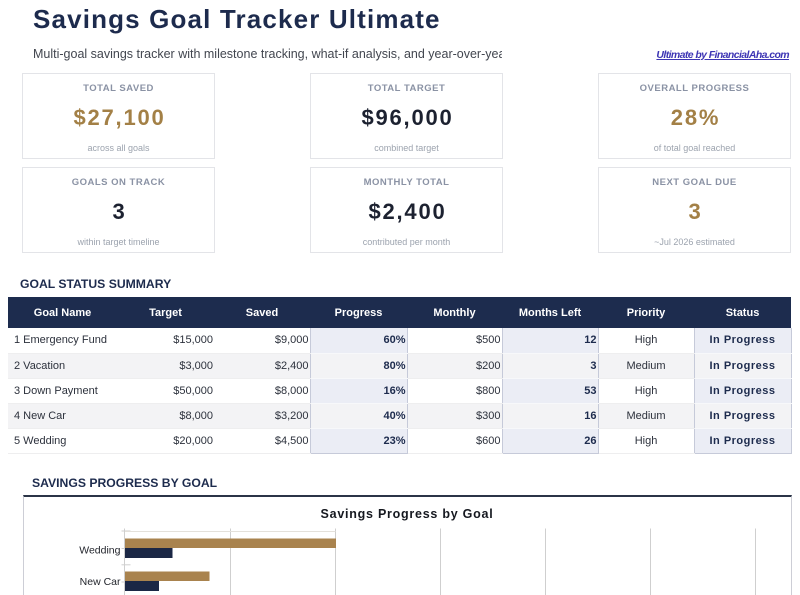  Describe the element at coordinates (99, 582) in the screenshot. I see `svg-text: New Car` at that location.